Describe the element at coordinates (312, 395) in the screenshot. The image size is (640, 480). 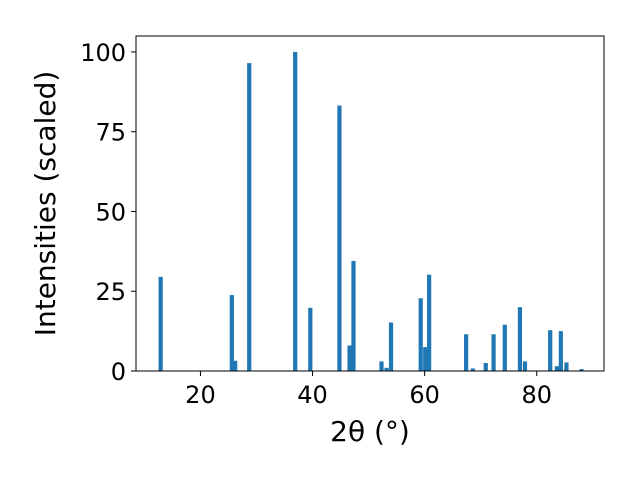
I see `x-tick-label: 40` at that location.